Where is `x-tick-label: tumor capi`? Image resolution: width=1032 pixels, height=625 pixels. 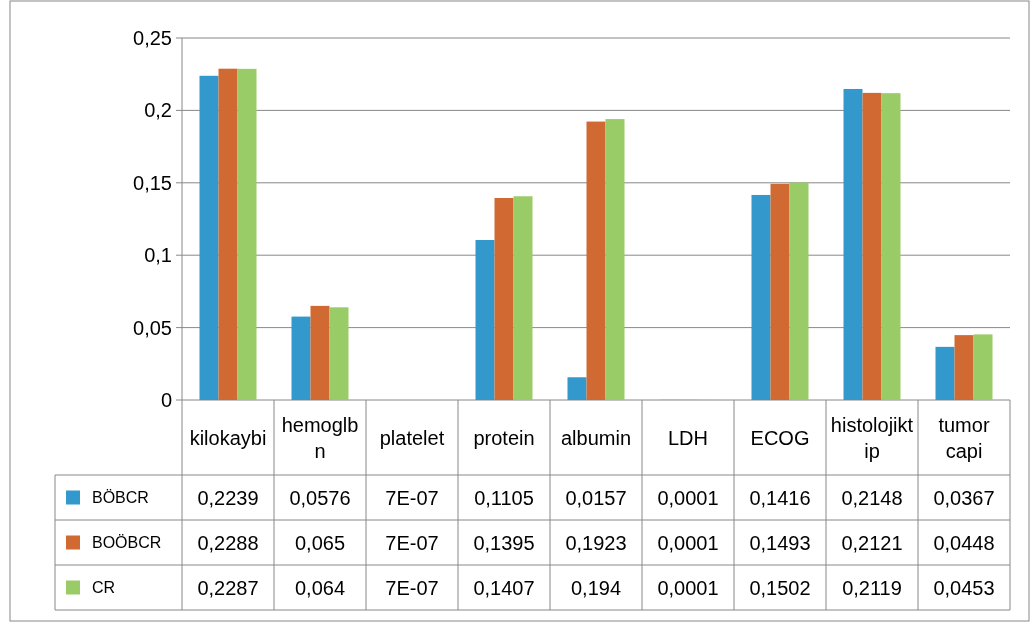
x-tick-label: tumor capi is located at coordinates (964, 437).